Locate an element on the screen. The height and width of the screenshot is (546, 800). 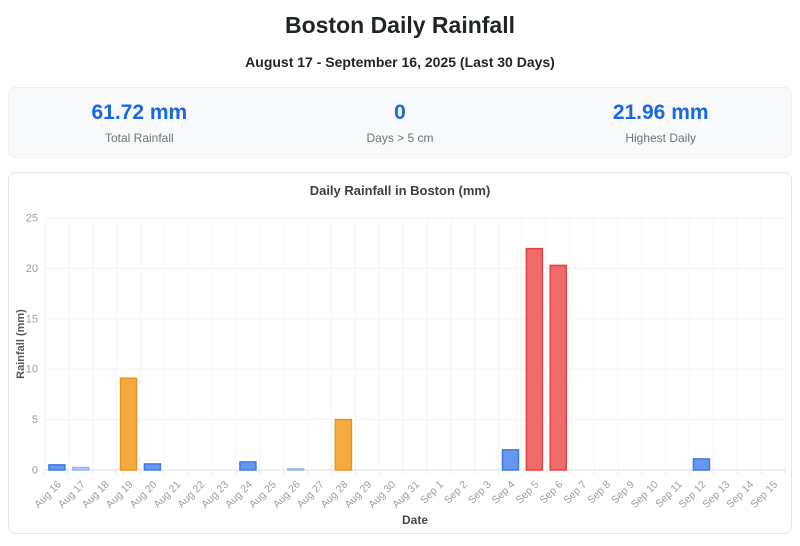
stat-label: Total Rainfall is located at coordinates (139, 138).